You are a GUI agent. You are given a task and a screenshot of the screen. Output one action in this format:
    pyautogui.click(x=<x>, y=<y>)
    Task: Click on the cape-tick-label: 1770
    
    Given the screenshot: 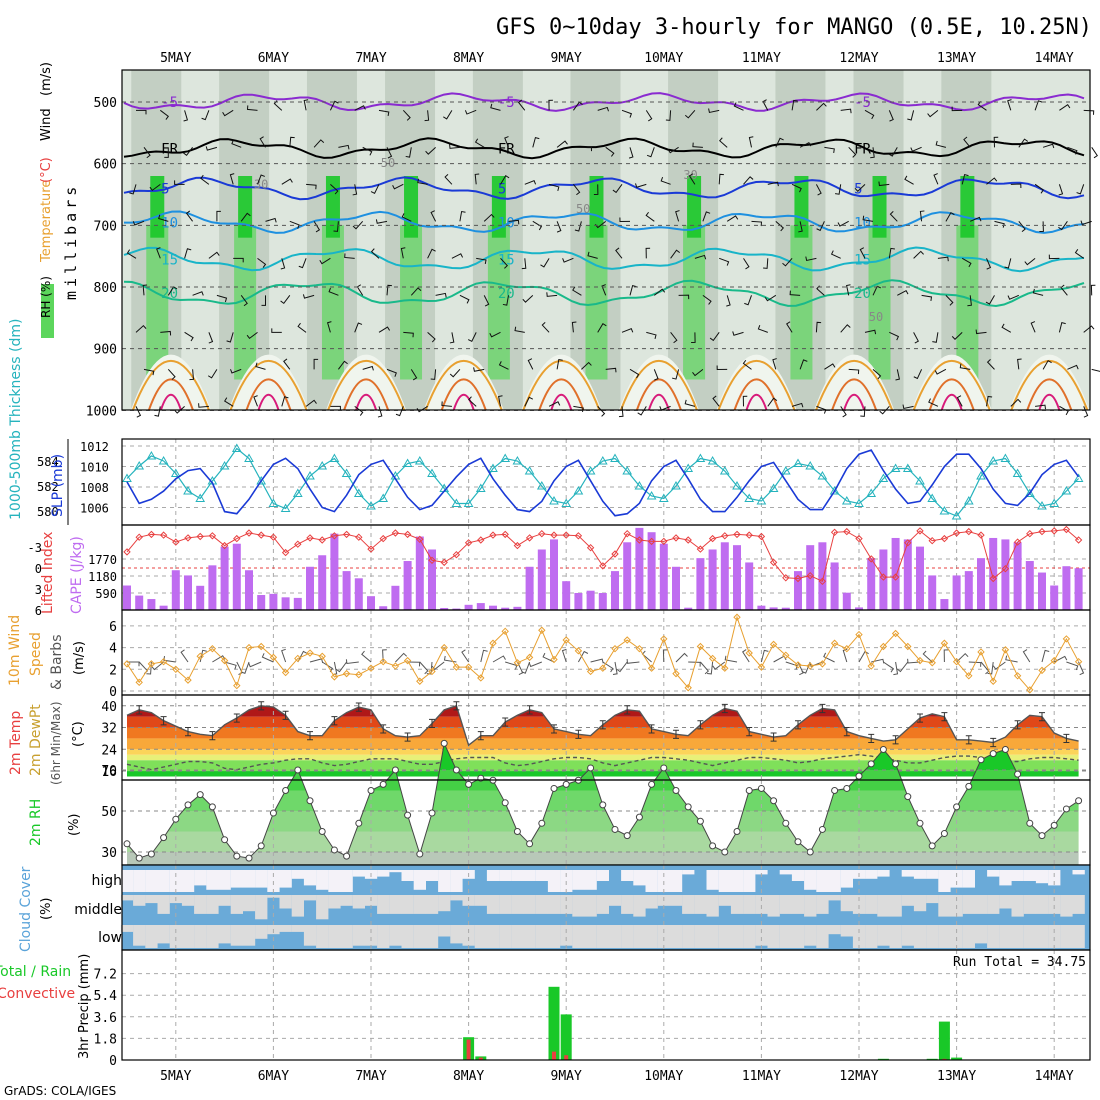 What is the action you would take?
    pyautogui.click(x=102, y=560)
    